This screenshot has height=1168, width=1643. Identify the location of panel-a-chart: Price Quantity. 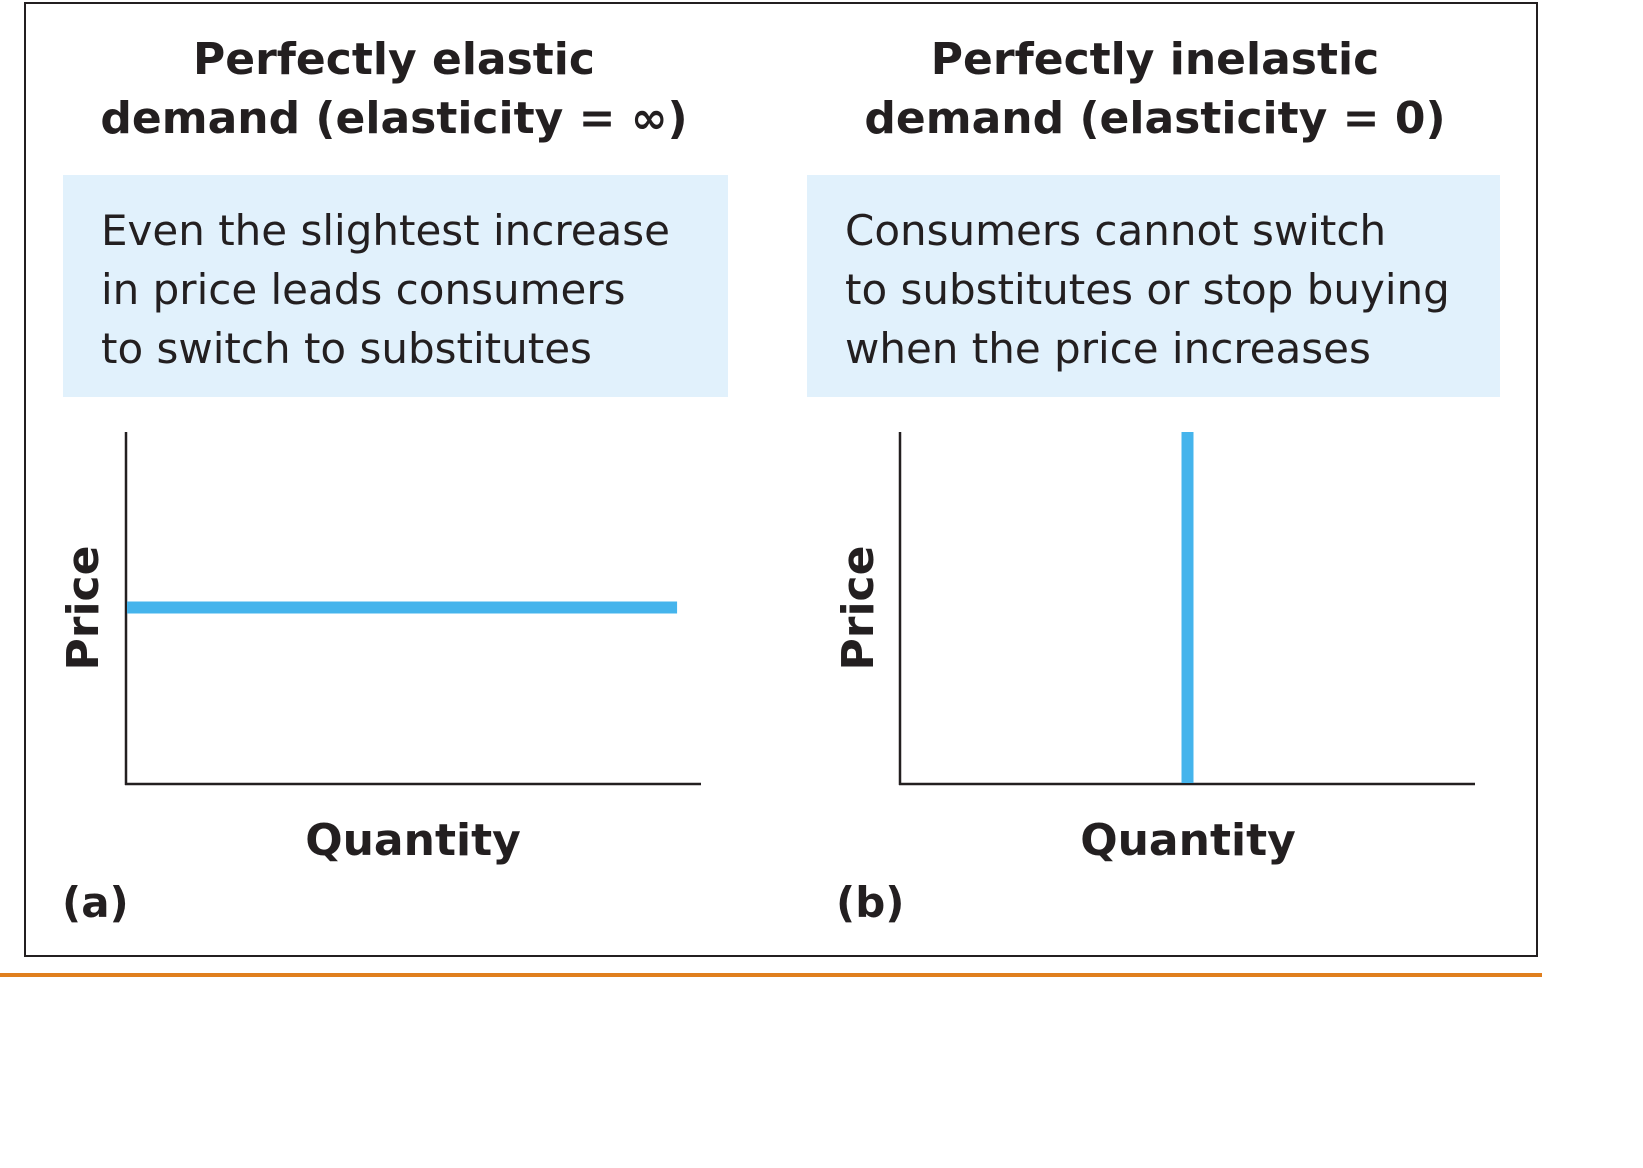
(379, 649).